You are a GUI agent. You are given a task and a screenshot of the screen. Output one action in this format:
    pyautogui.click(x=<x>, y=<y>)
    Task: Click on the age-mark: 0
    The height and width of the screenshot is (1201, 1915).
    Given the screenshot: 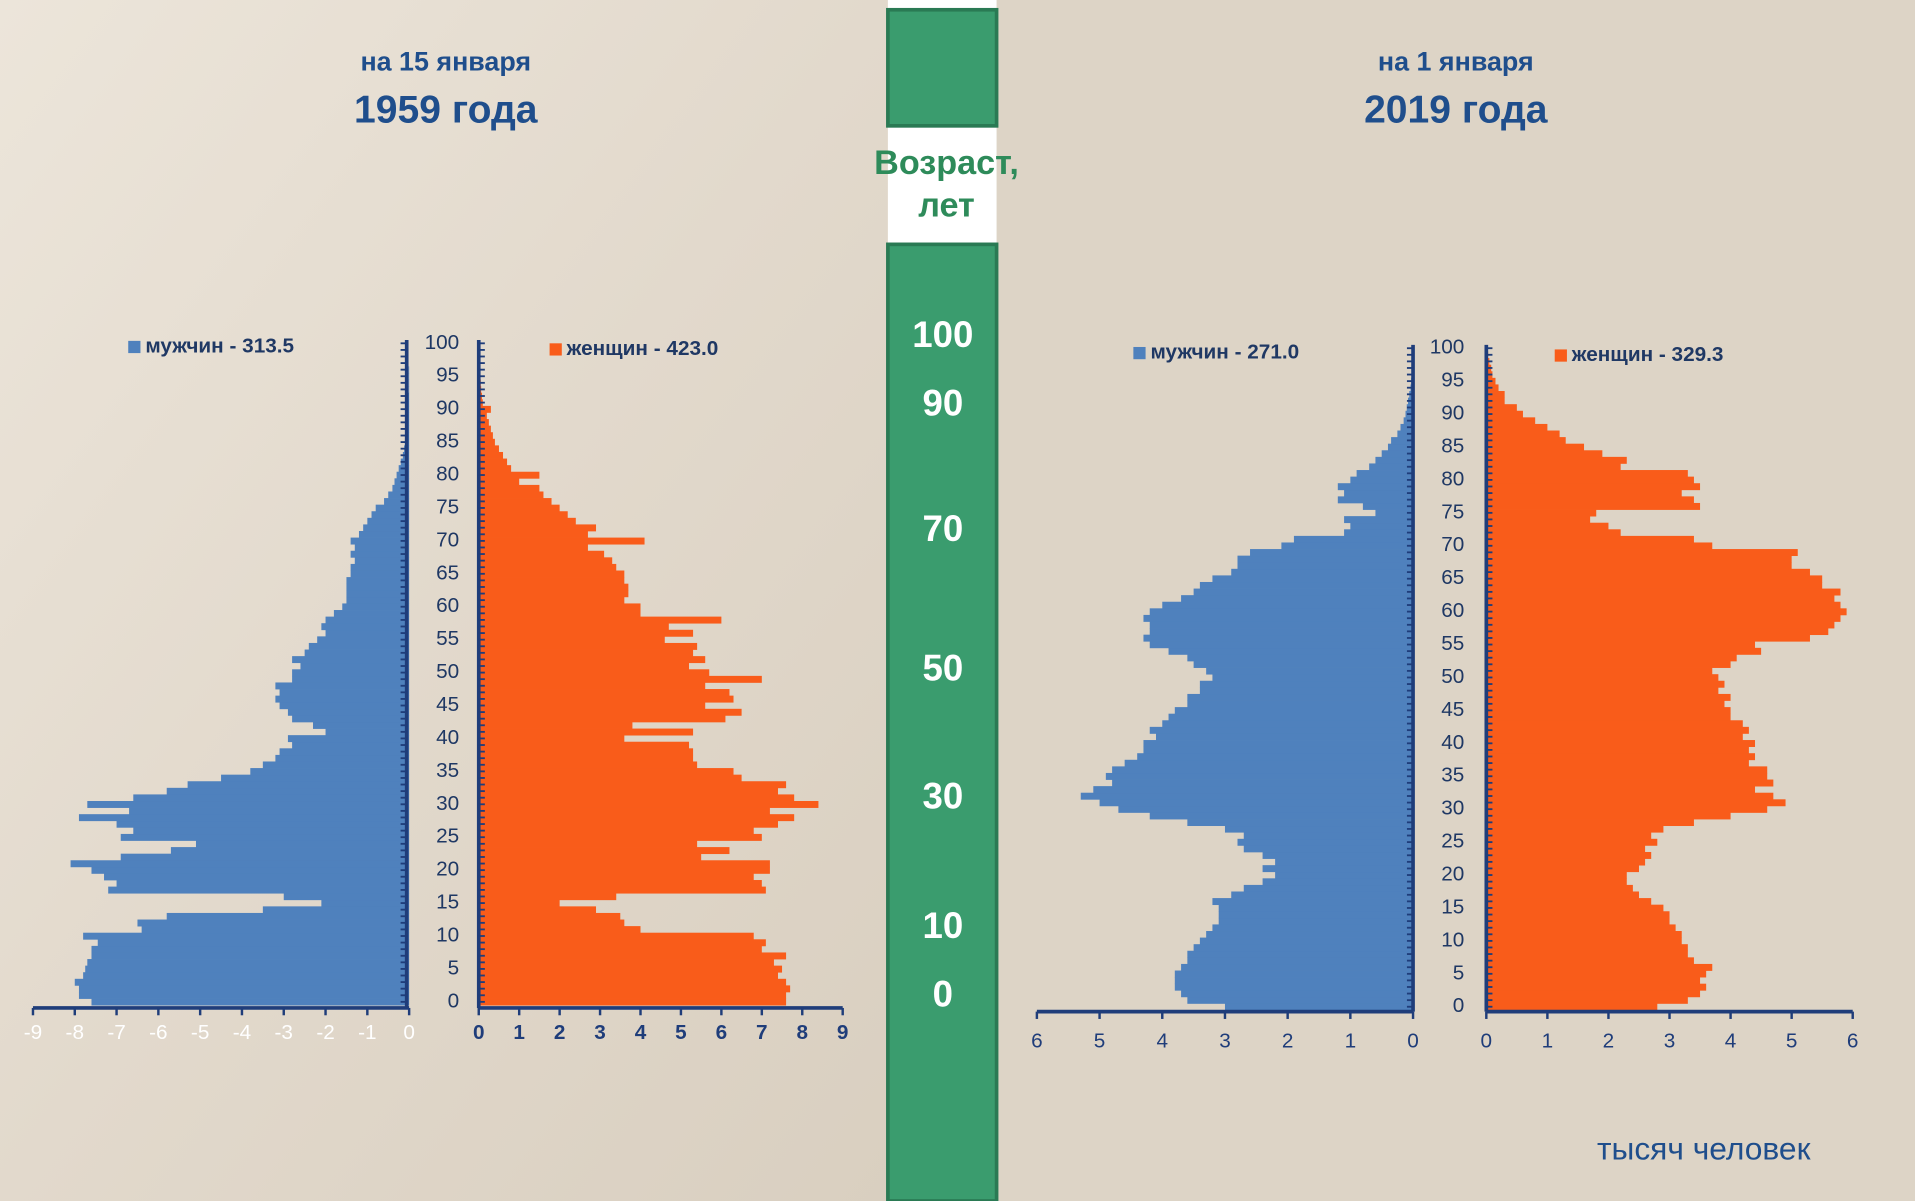 What is the action you would take?
    pyautogui.click(x=943, y=994)
    